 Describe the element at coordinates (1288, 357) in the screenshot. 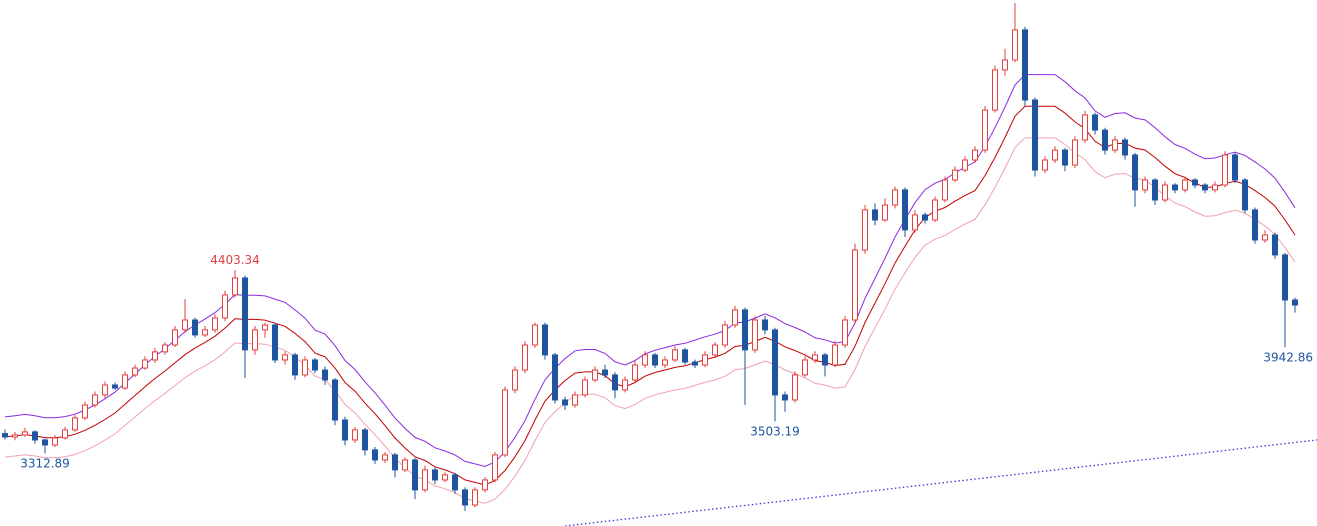

I see `annotation-low-label: 3942.86` at that location.